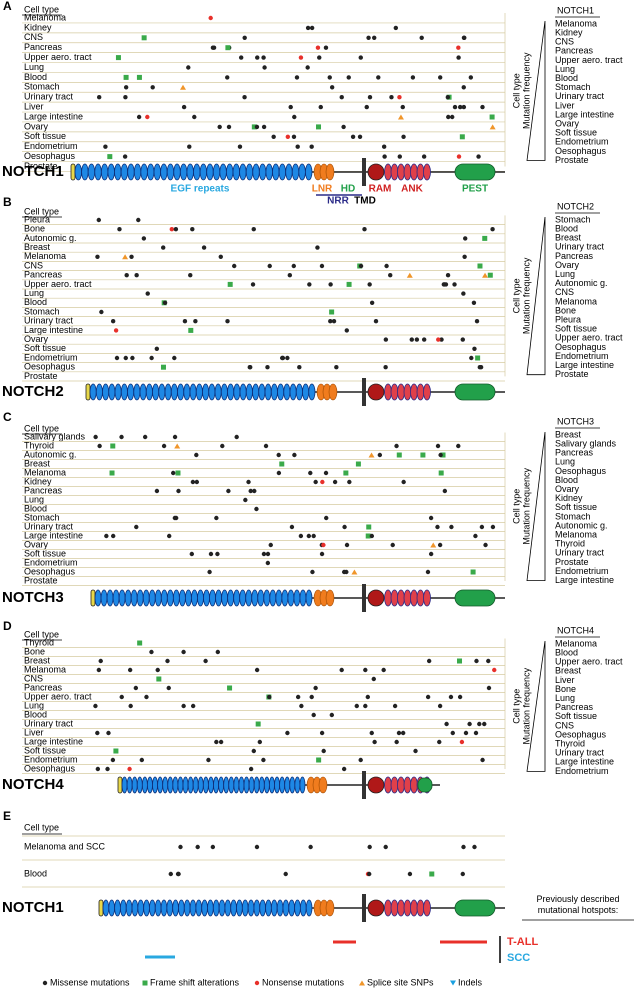 The image size is (634, 995). What do you see at coordinates (575, 10) in the screenshot?
I see `ranking-title: NOTCH1` at bounding box center [575, 10].